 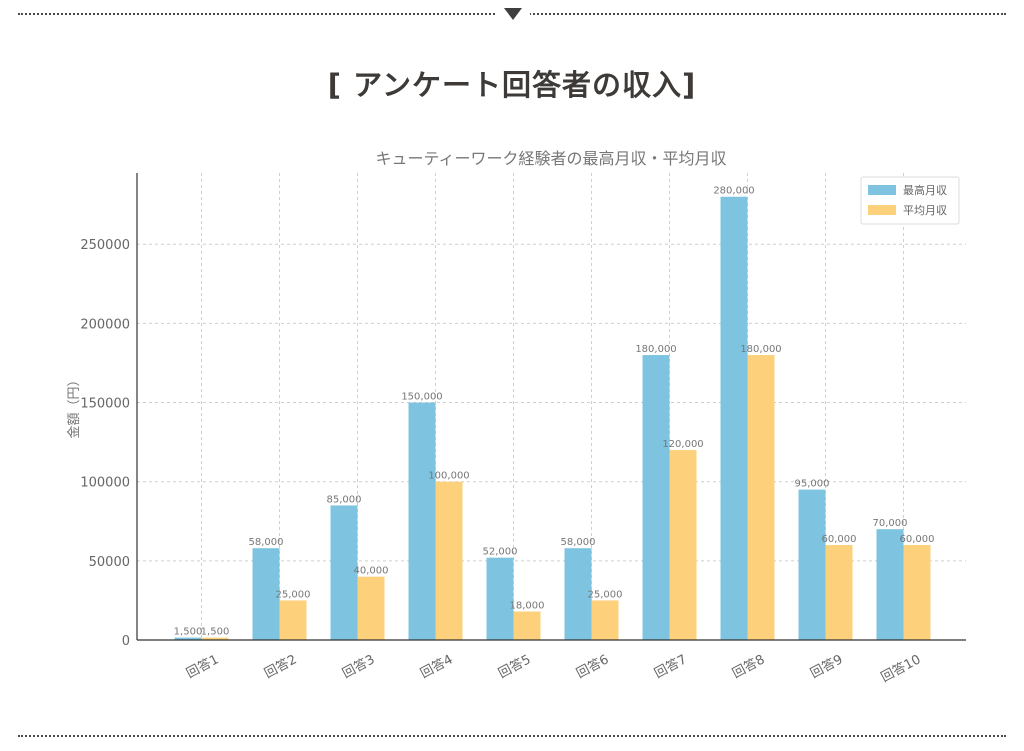 What do you see at coordinates (682, 444) in the screenshot?
I see `bar-value-label: 120,000` at bounding box center [682, 444].